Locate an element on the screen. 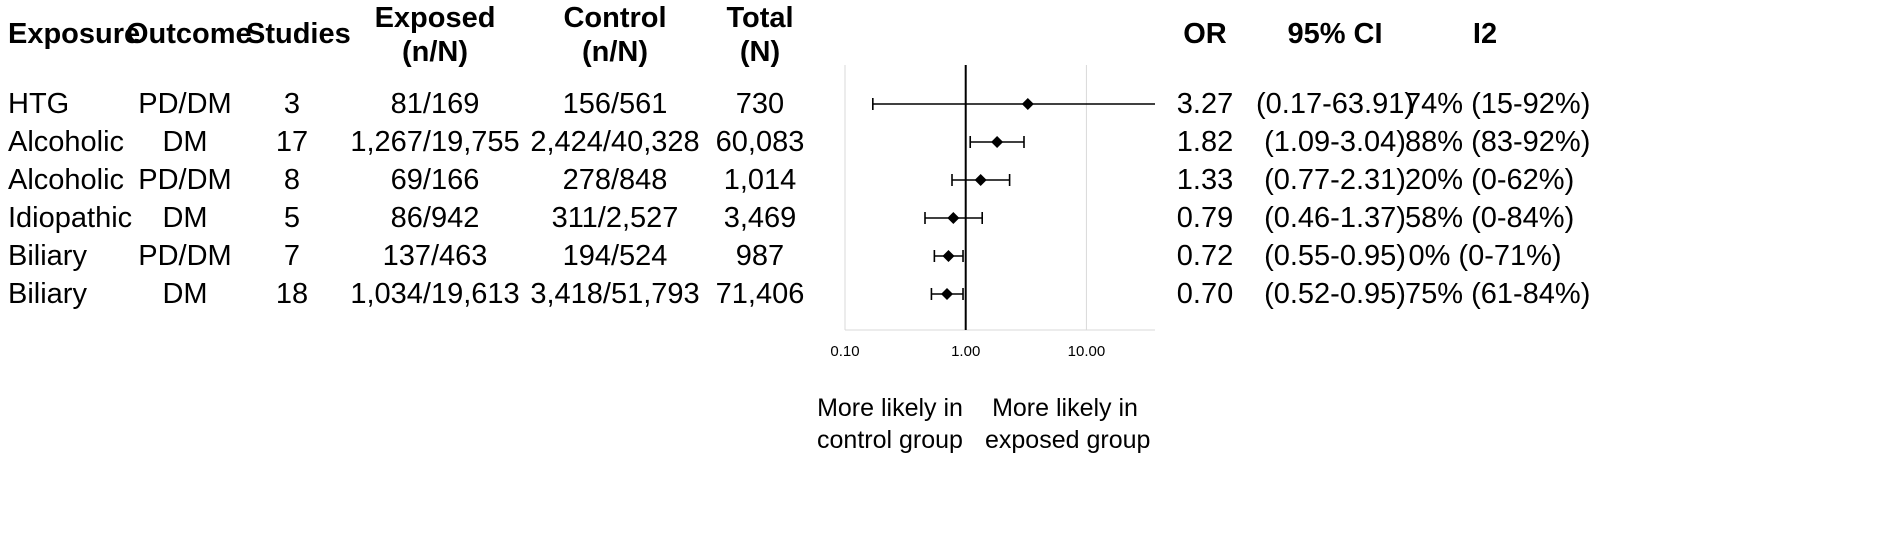  row-i2: 88% (83-92%) is located at coordinates (1498, 142).